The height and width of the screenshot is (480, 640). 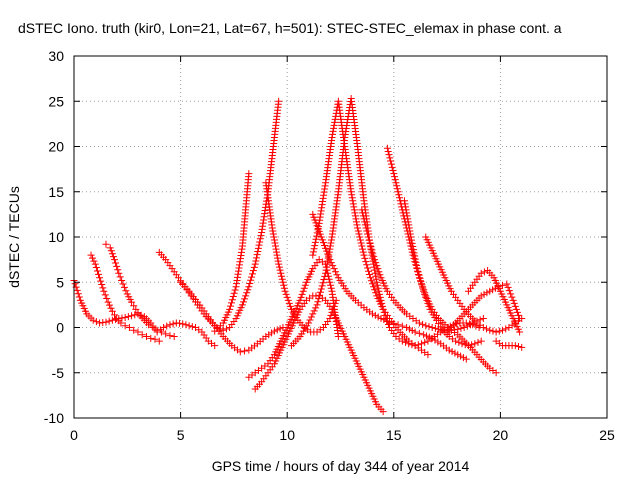 What do you see at coordinates (341, 466) in the screenshot?
I see `x-axis-label: GPS time / hours of day 344 of year 2014` at bounding box center [341, 466].